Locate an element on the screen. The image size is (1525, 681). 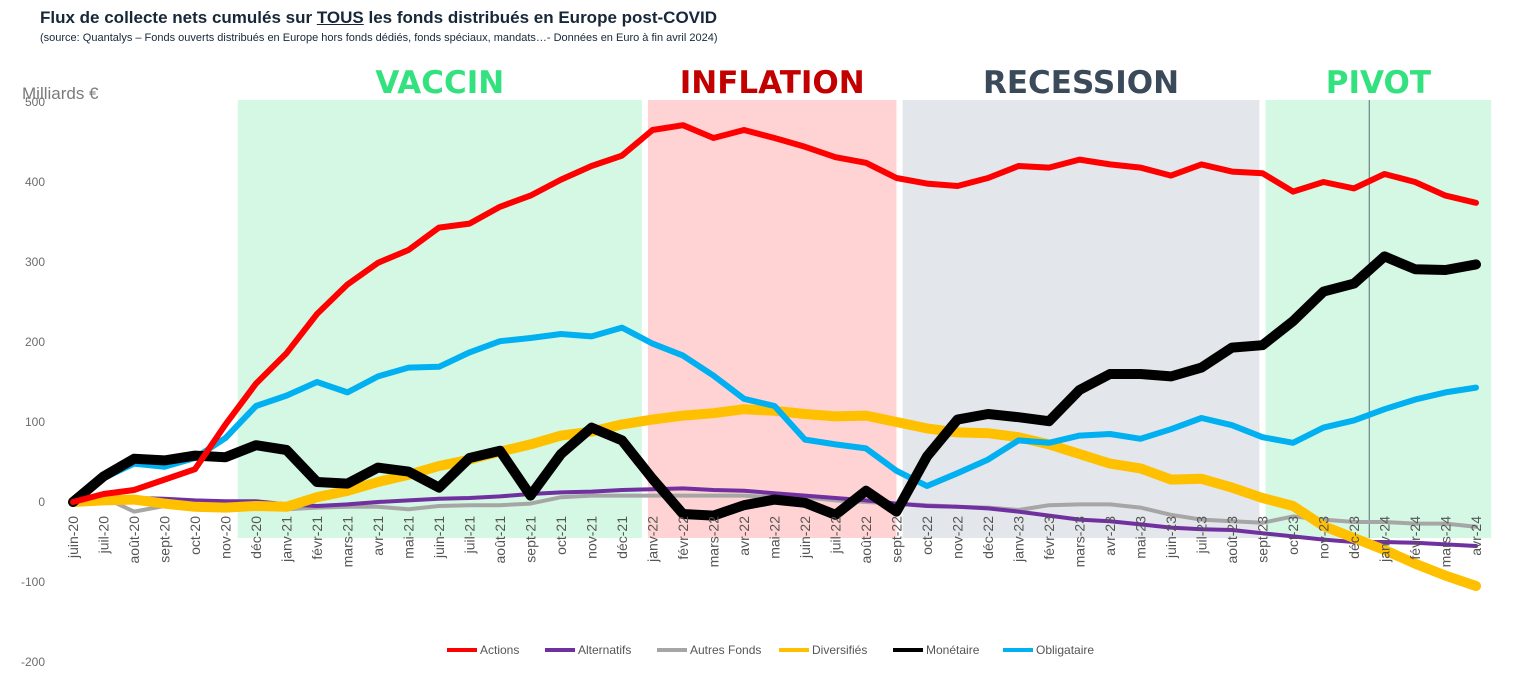
x-tick-label: janv-21 is located at coordinates (287, 539).